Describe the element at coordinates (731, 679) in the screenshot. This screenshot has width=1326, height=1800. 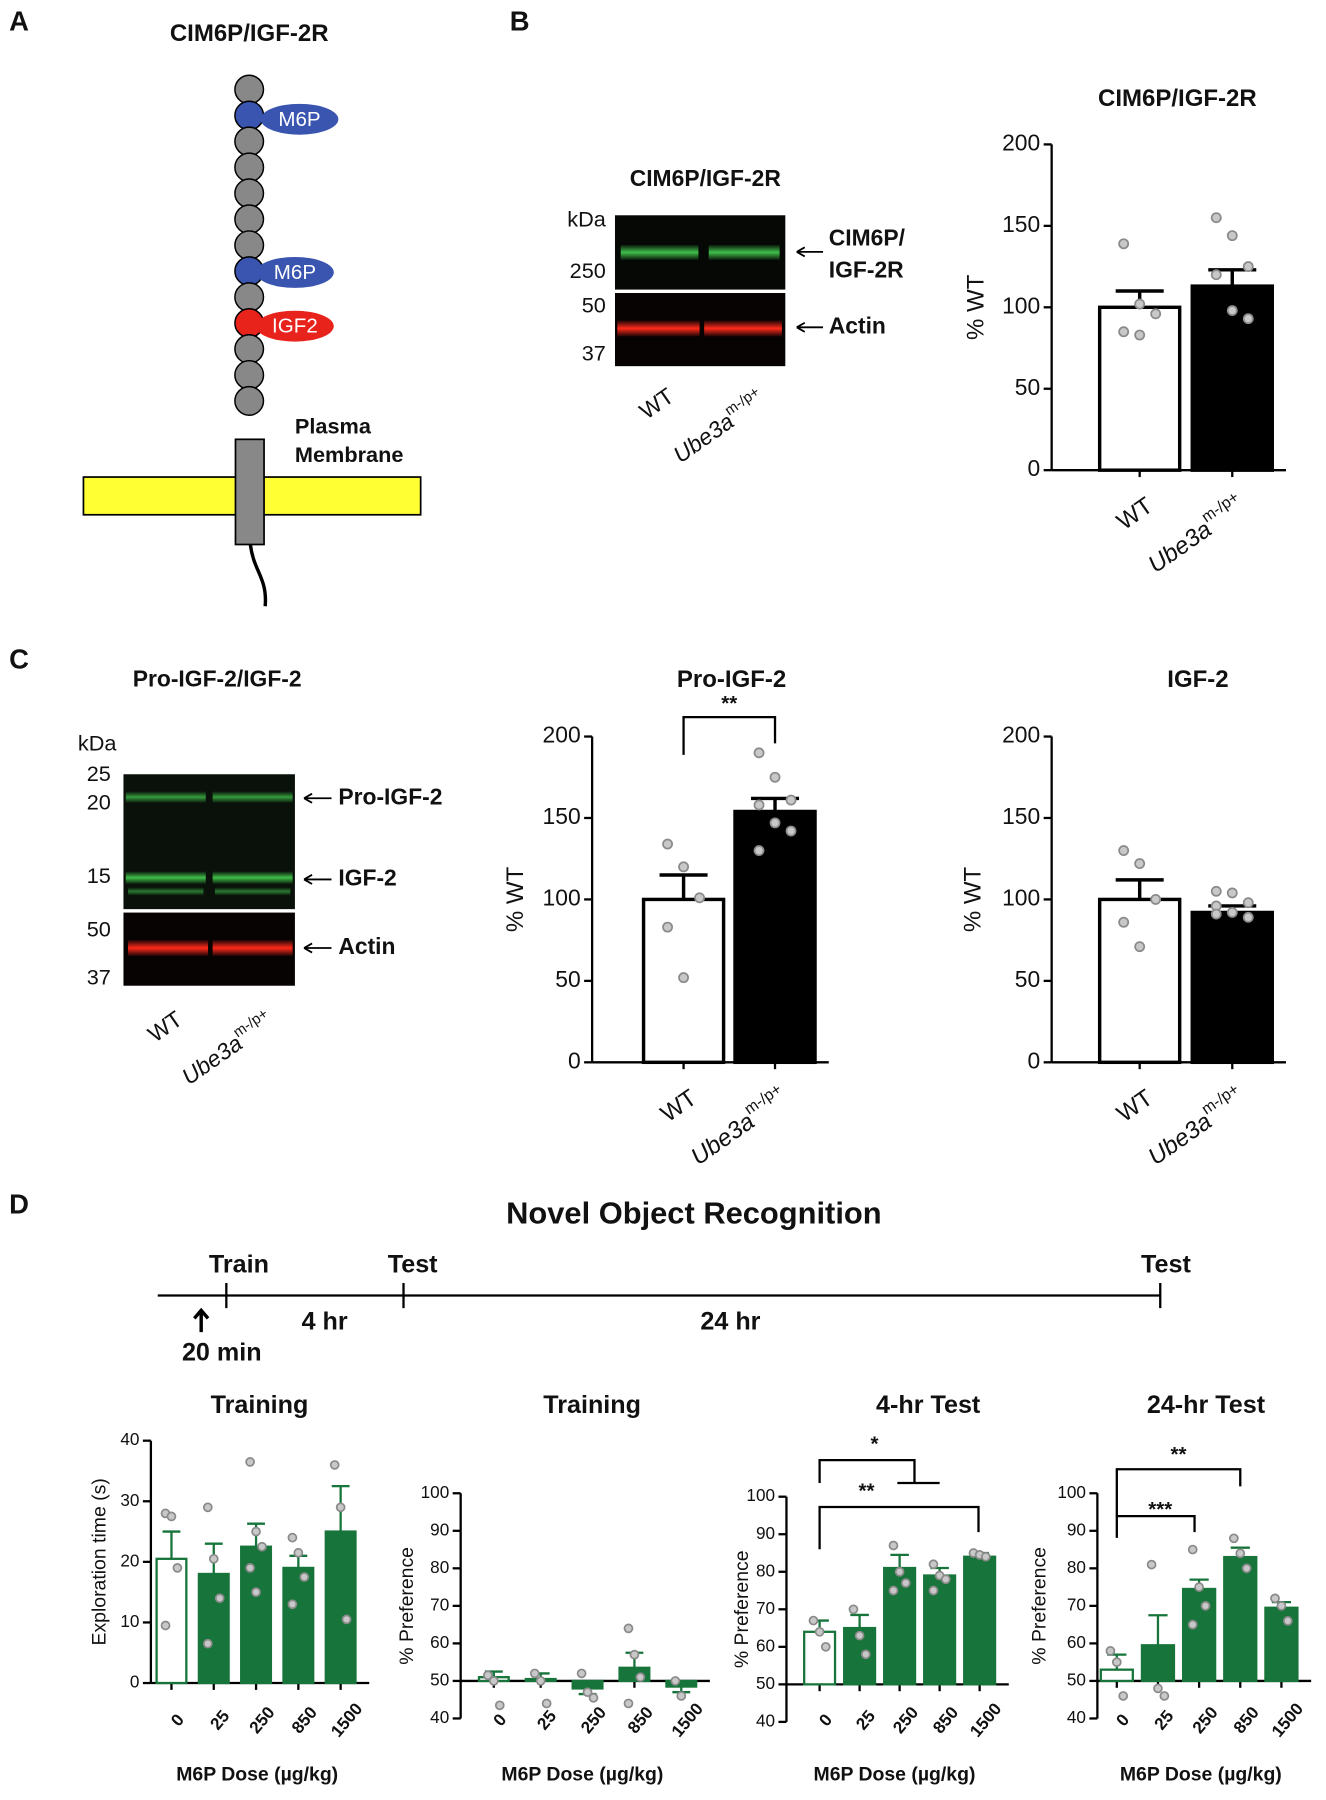
I see `chart-title: Pro-IGF-2` at that location.